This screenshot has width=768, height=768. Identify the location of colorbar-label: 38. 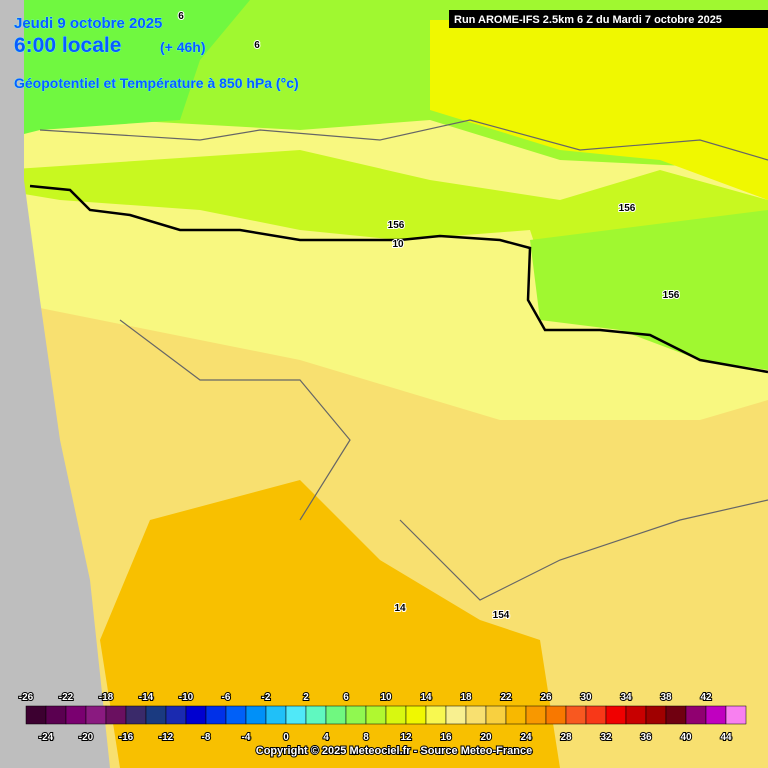
(666, 697).